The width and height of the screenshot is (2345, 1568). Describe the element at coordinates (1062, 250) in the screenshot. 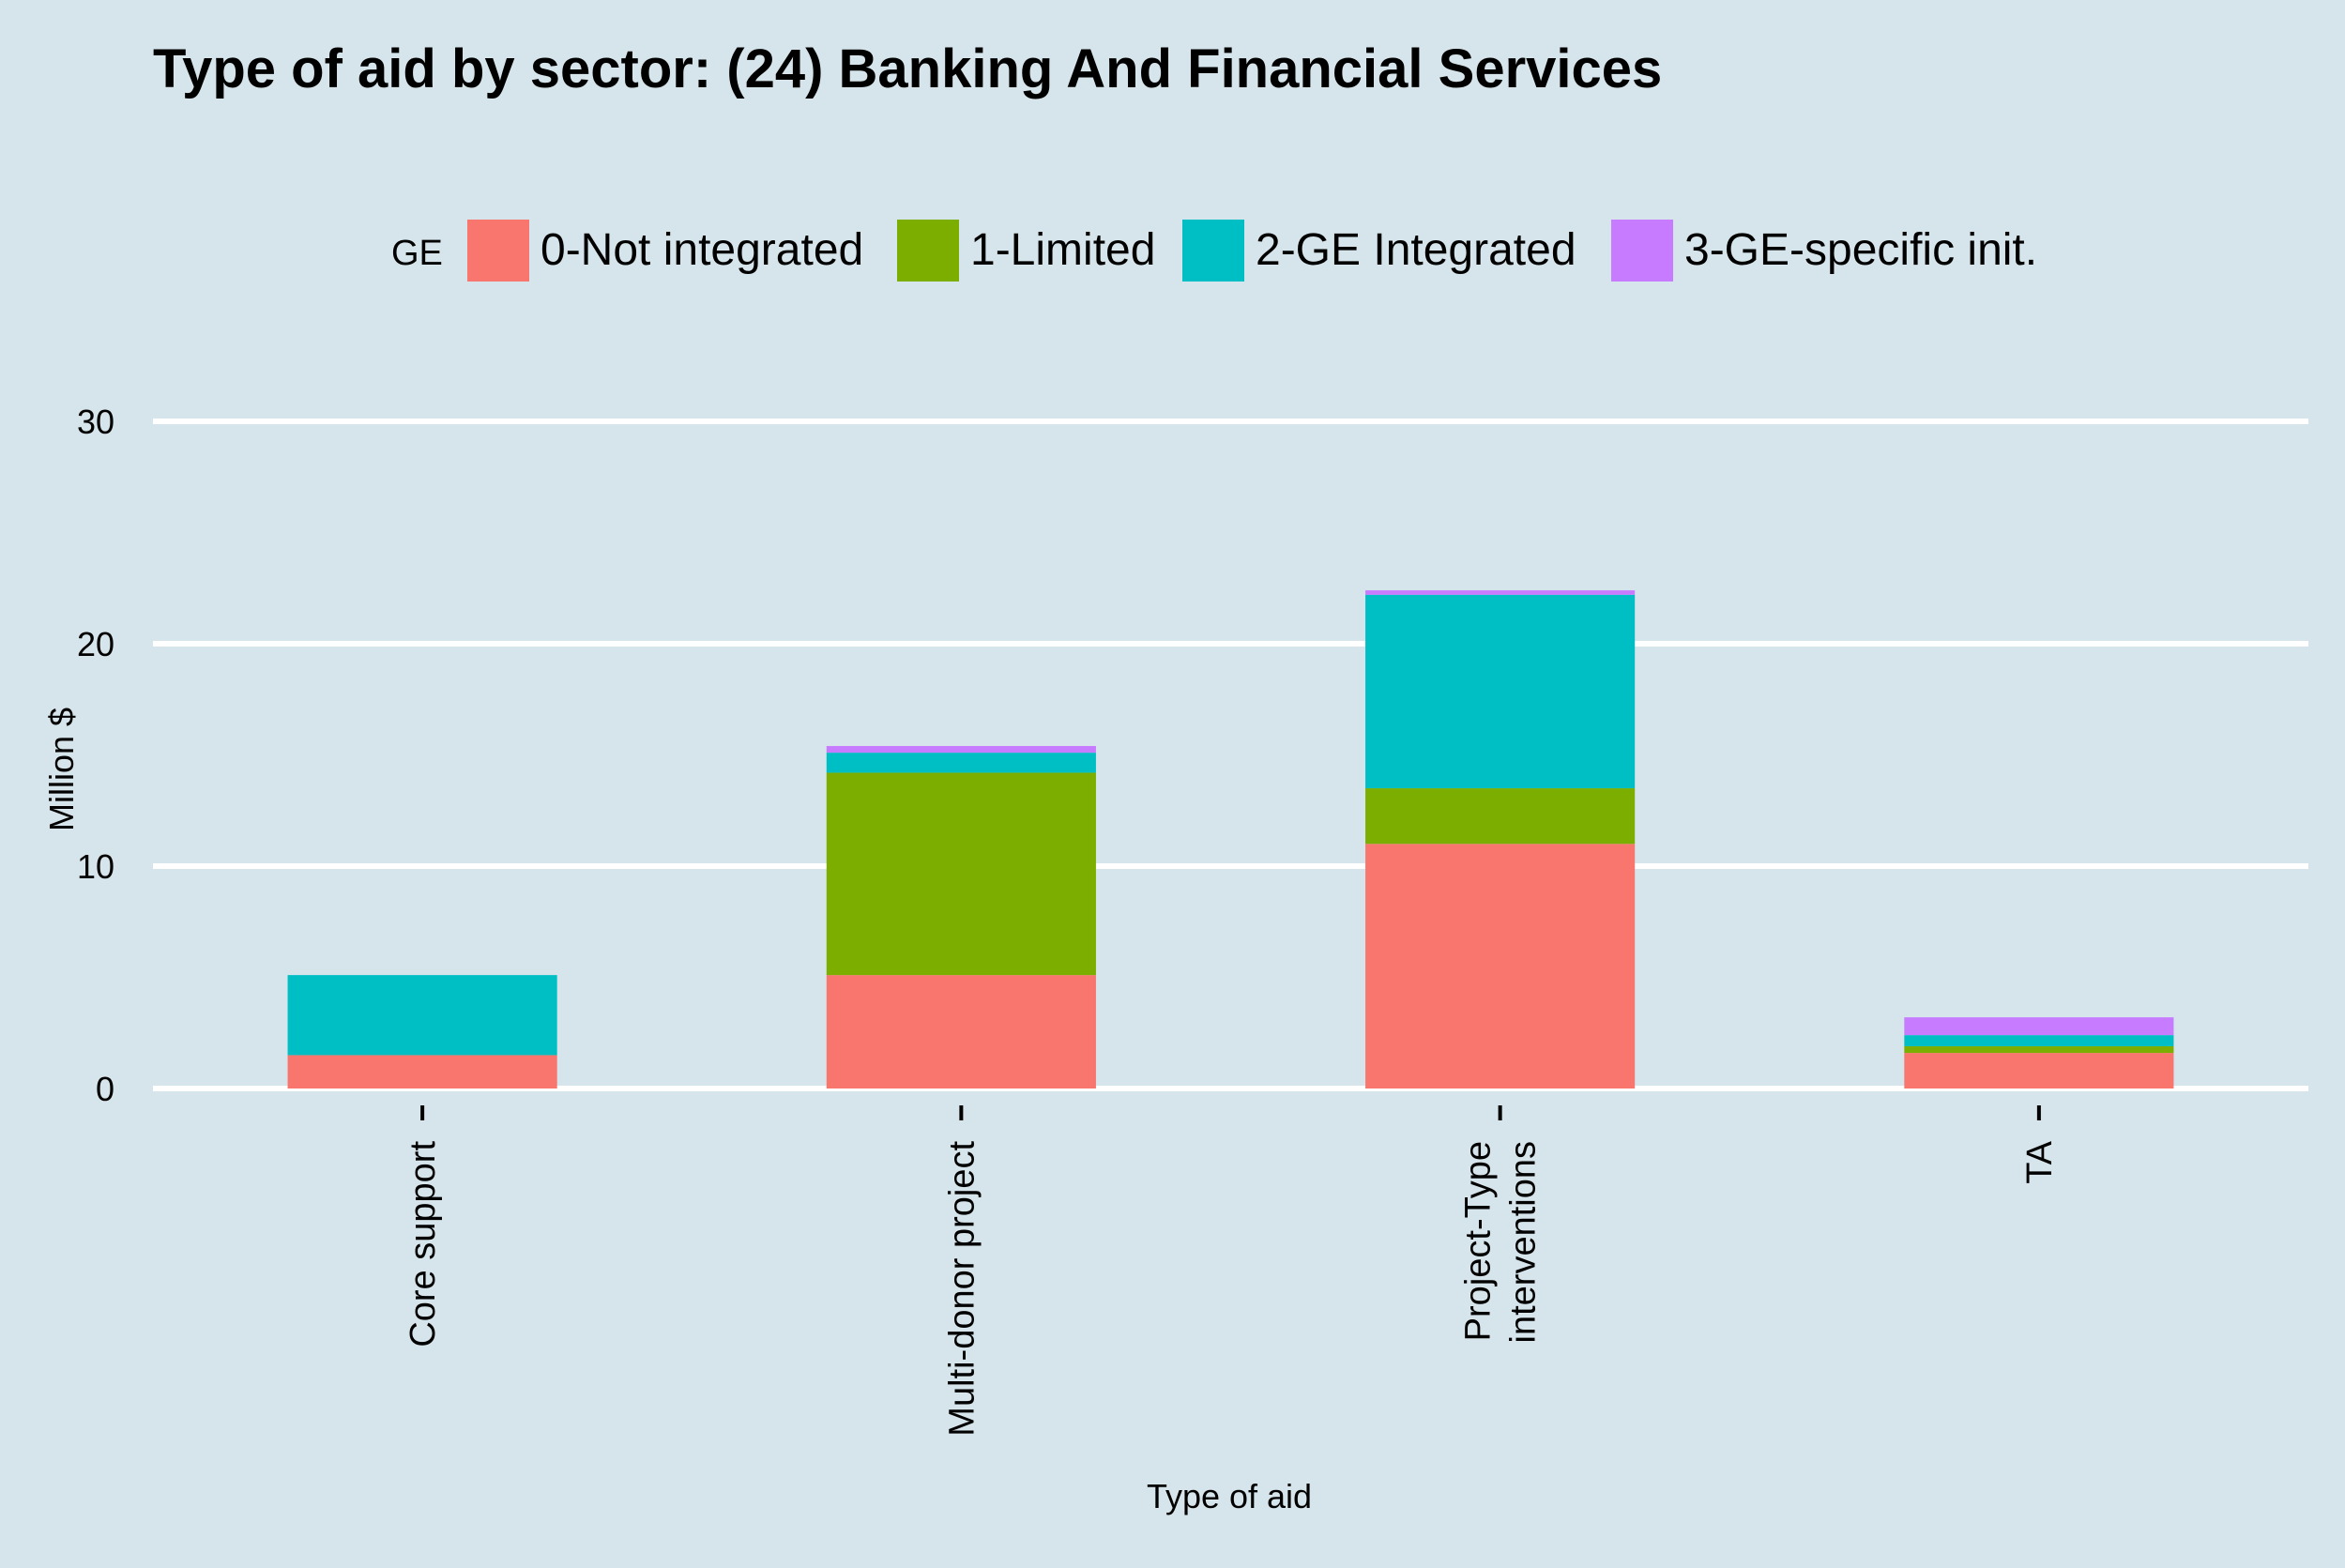

I see `legend-label: 1-Limited` at that location.